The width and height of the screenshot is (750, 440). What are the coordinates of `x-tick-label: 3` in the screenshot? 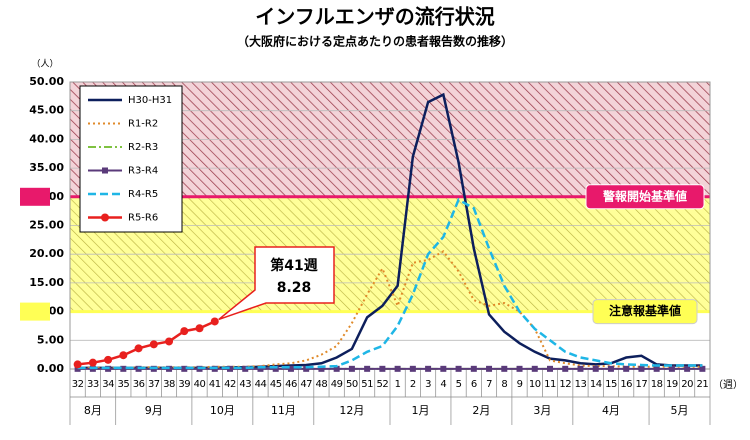 It's located at (428, 384).